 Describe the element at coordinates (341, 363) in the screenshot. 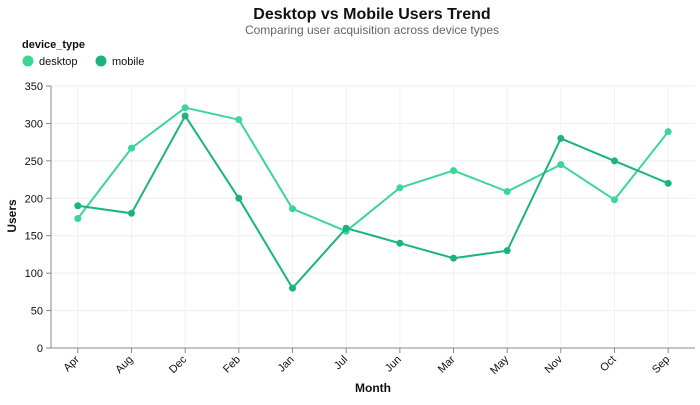

I see `x-tick-label: Jul` at that location.